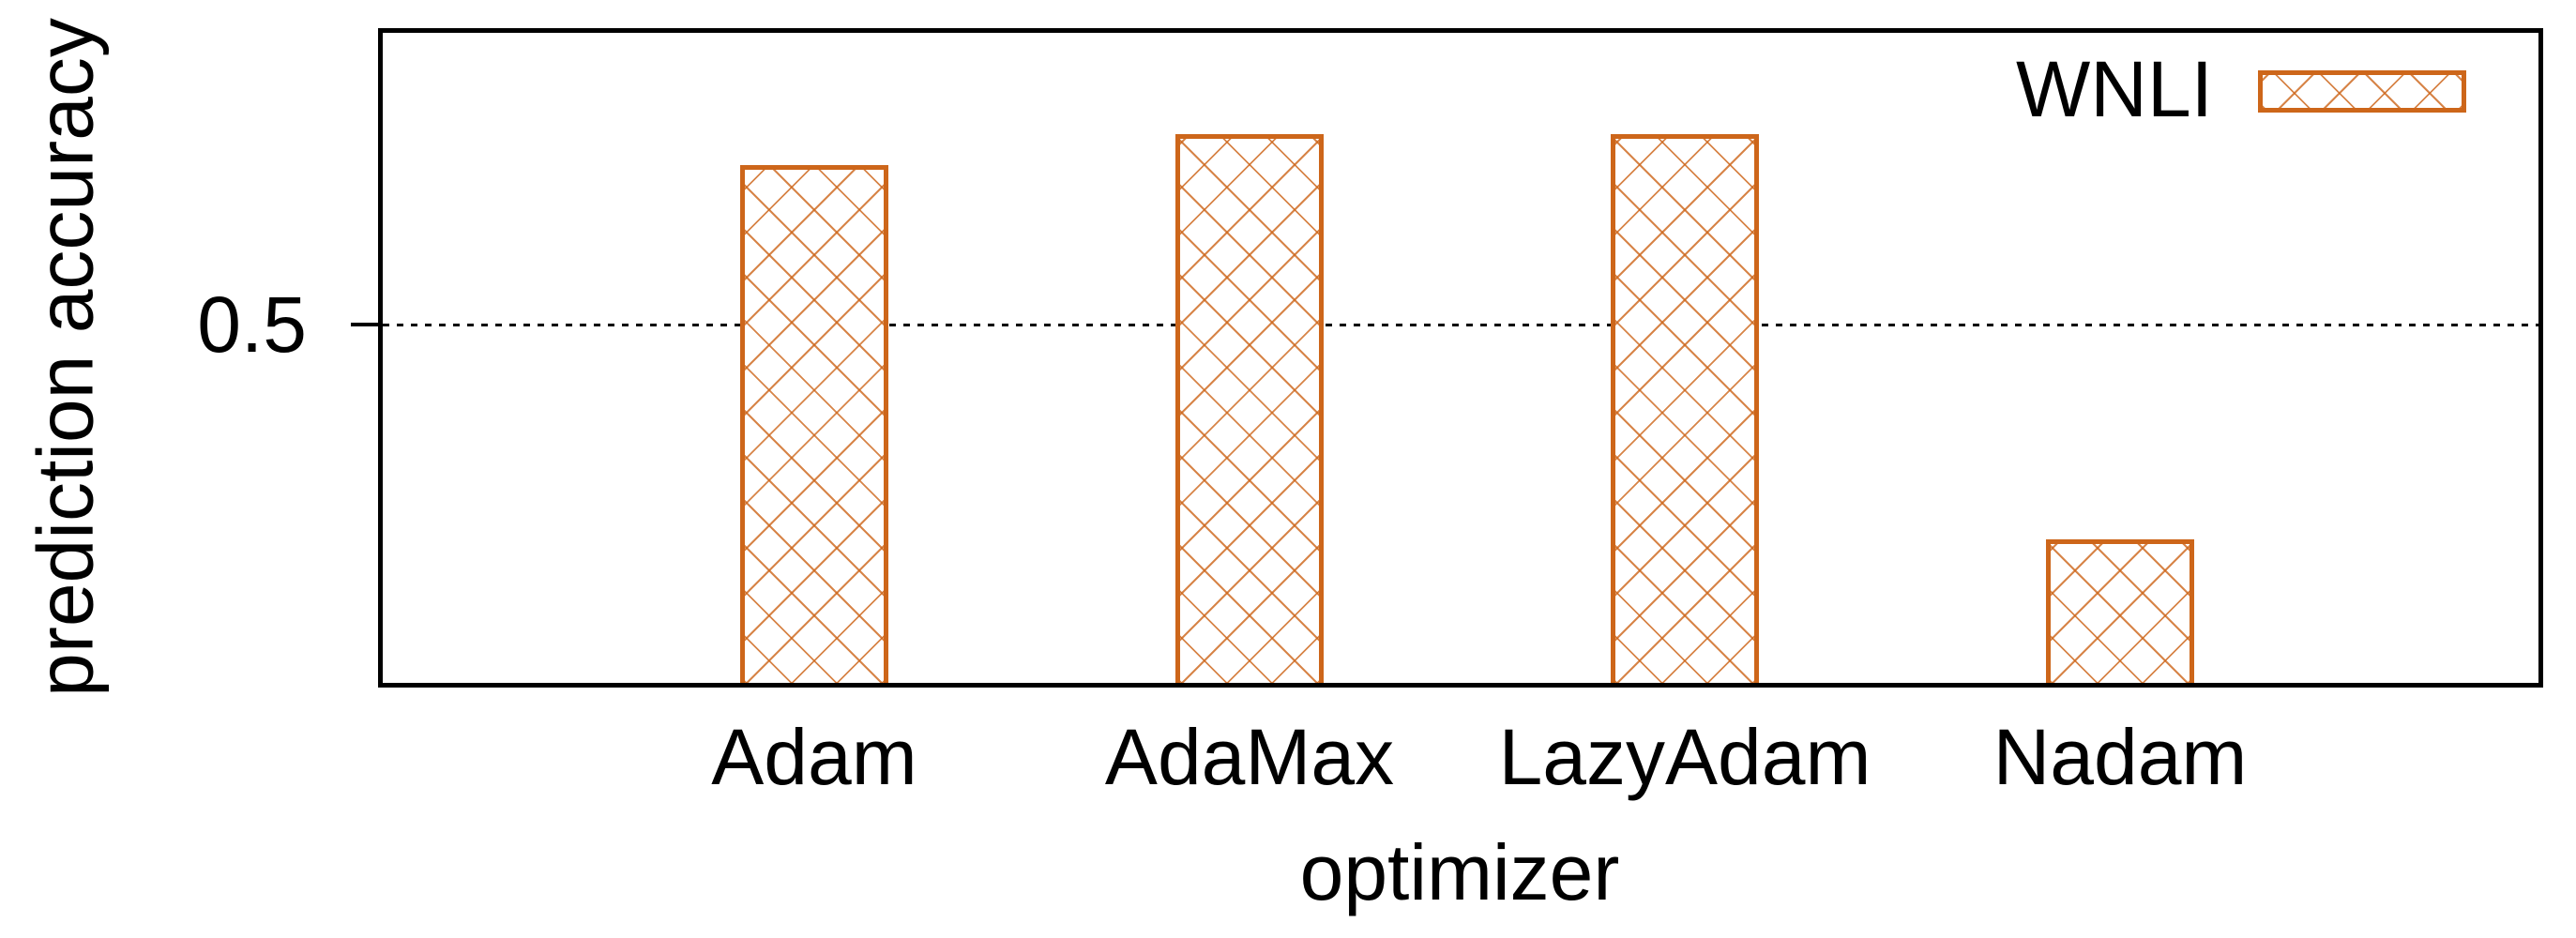  What do you see at coordinates (1459, 872) in the screenshot?
I see `x-axis-label: optimizer` at bounding box center [1459, 872].